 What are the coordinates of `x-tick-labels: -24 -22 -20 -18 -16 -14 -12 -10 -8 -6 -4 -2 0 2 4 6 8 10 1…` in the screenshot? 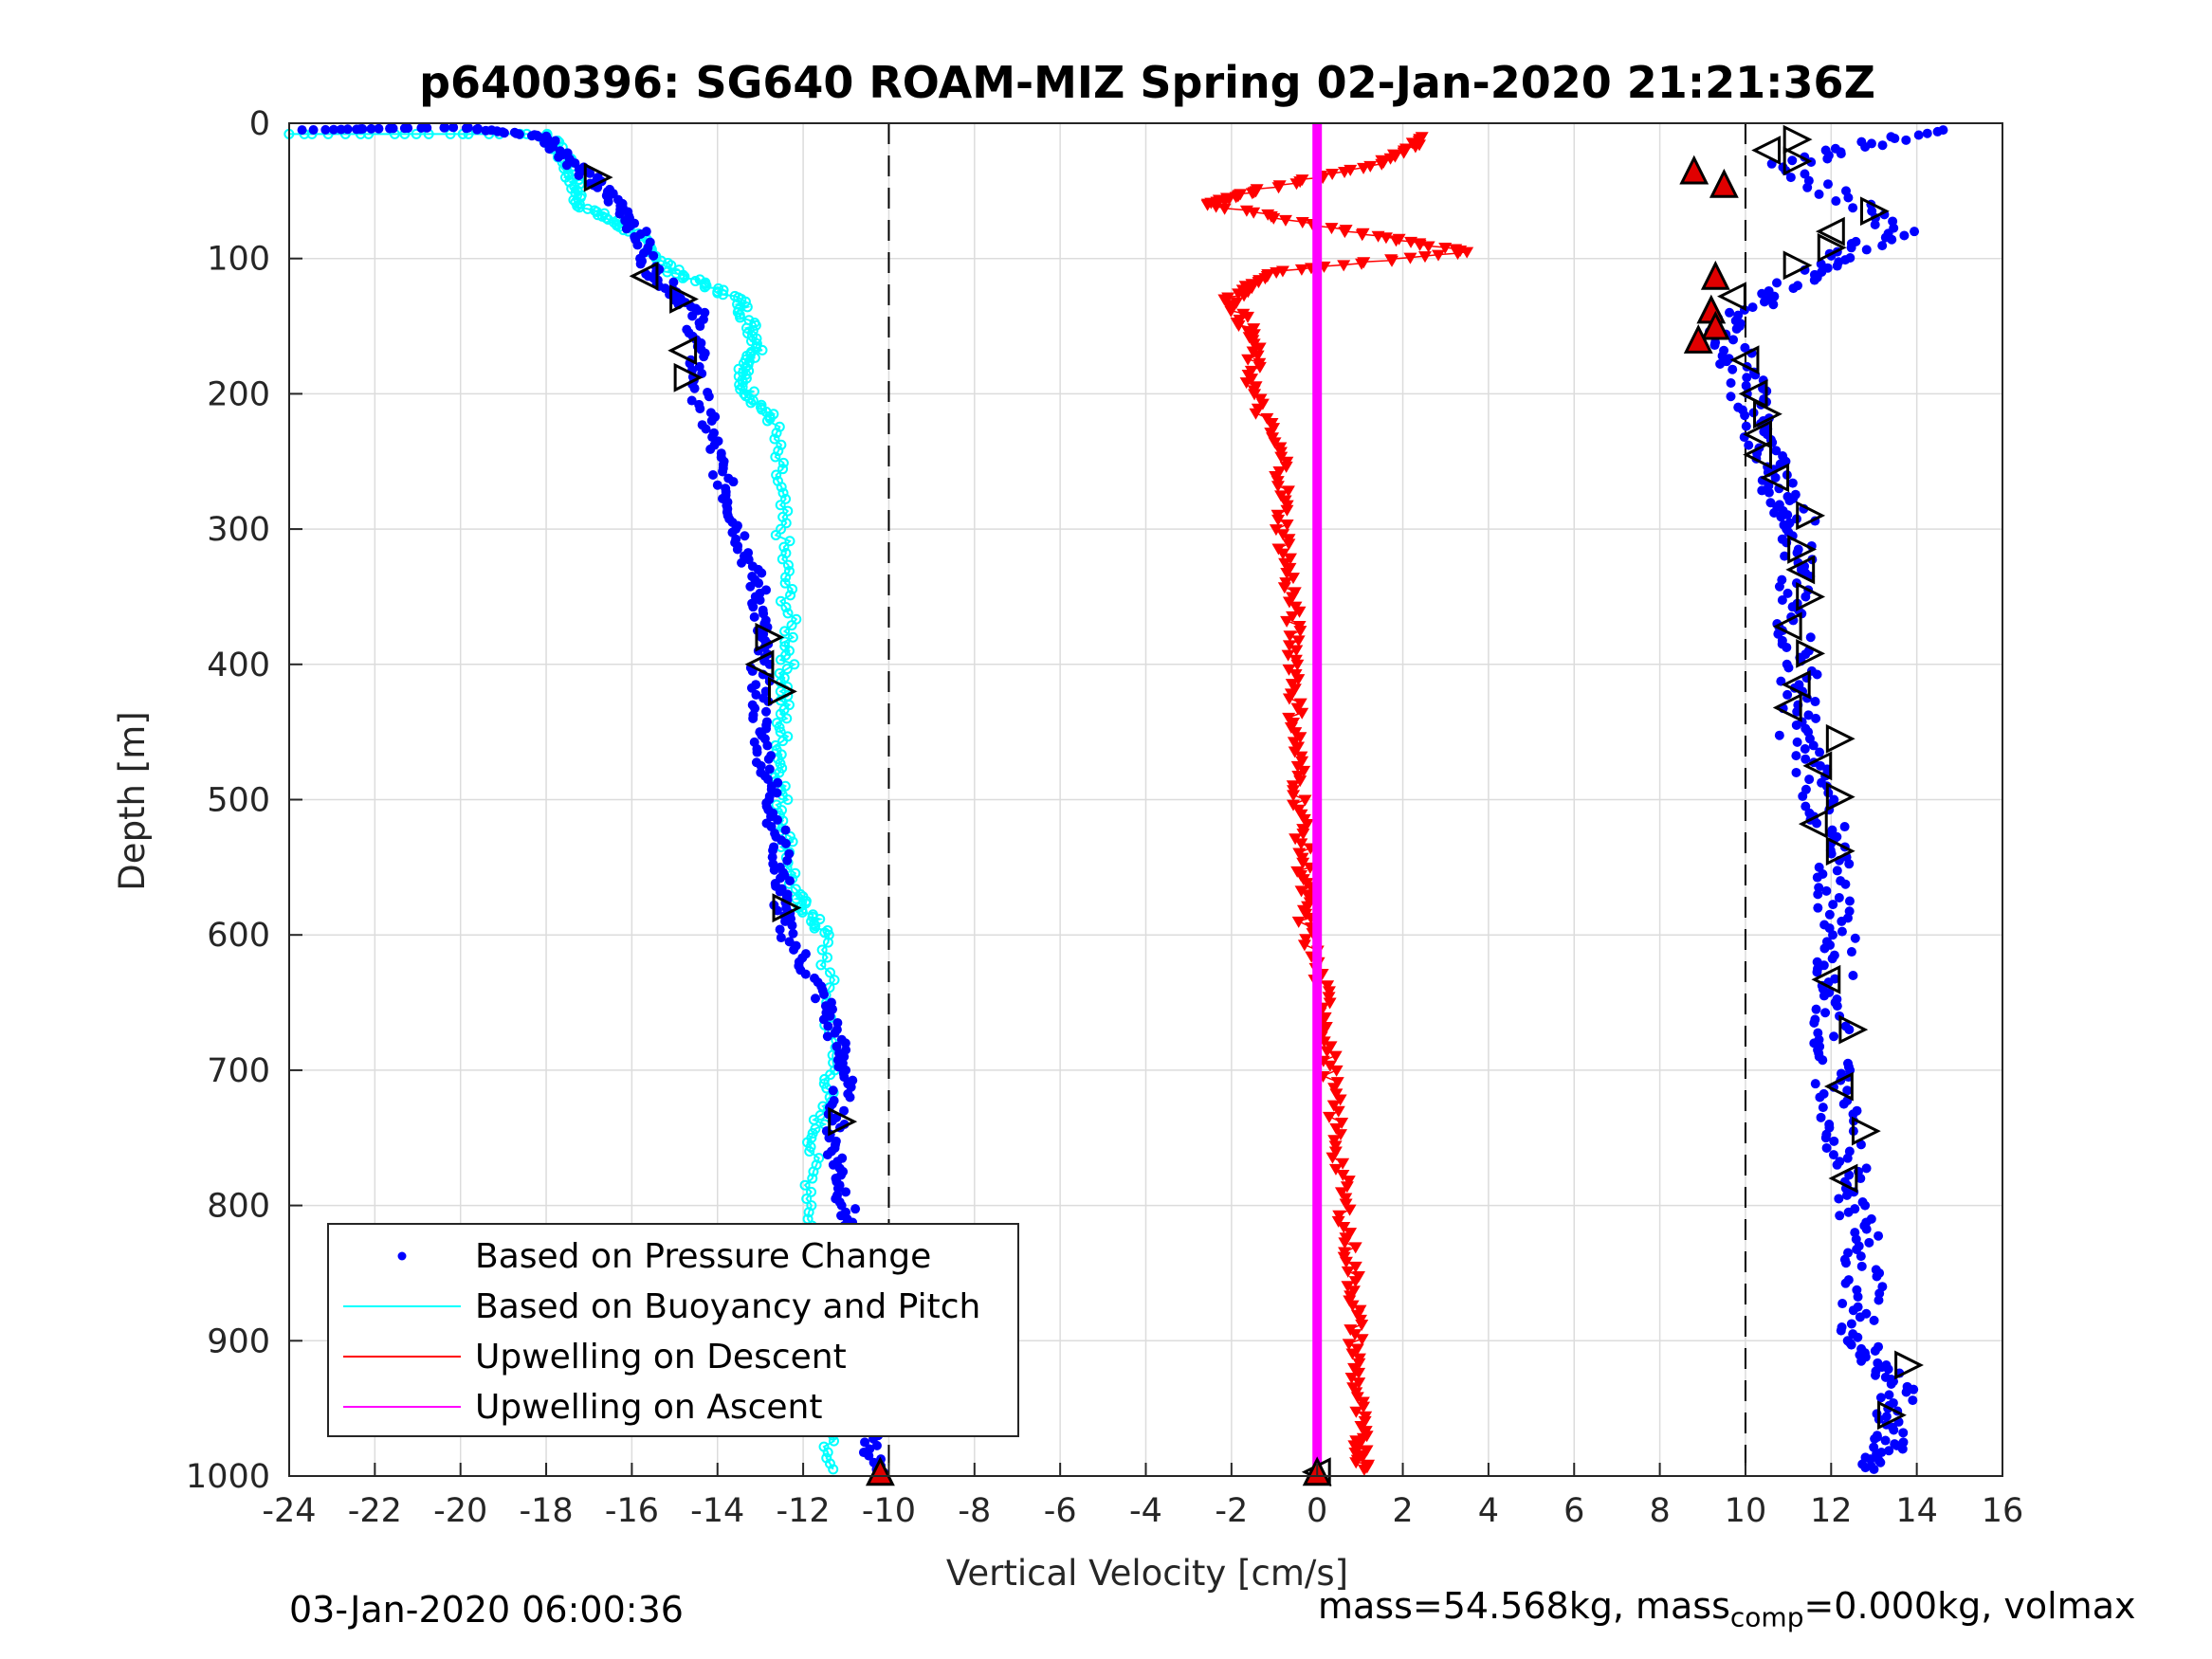 It's located at (1142, 1496).